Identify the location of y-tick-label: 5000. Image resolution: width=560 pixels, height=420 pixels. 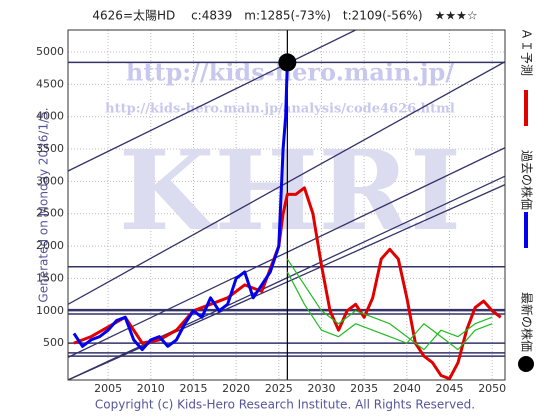
(50, 51).